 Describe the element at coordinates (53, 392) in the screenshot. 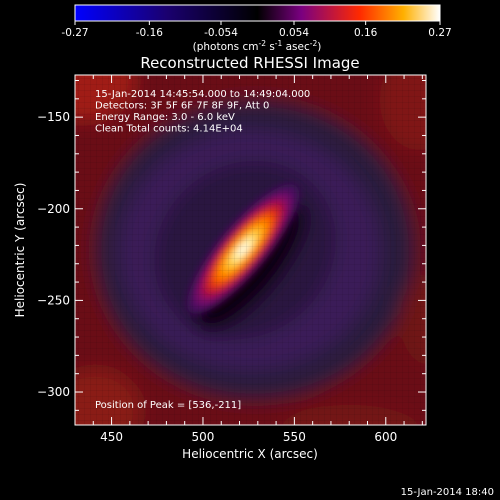

I see `y-tick-label: −300` at that location.